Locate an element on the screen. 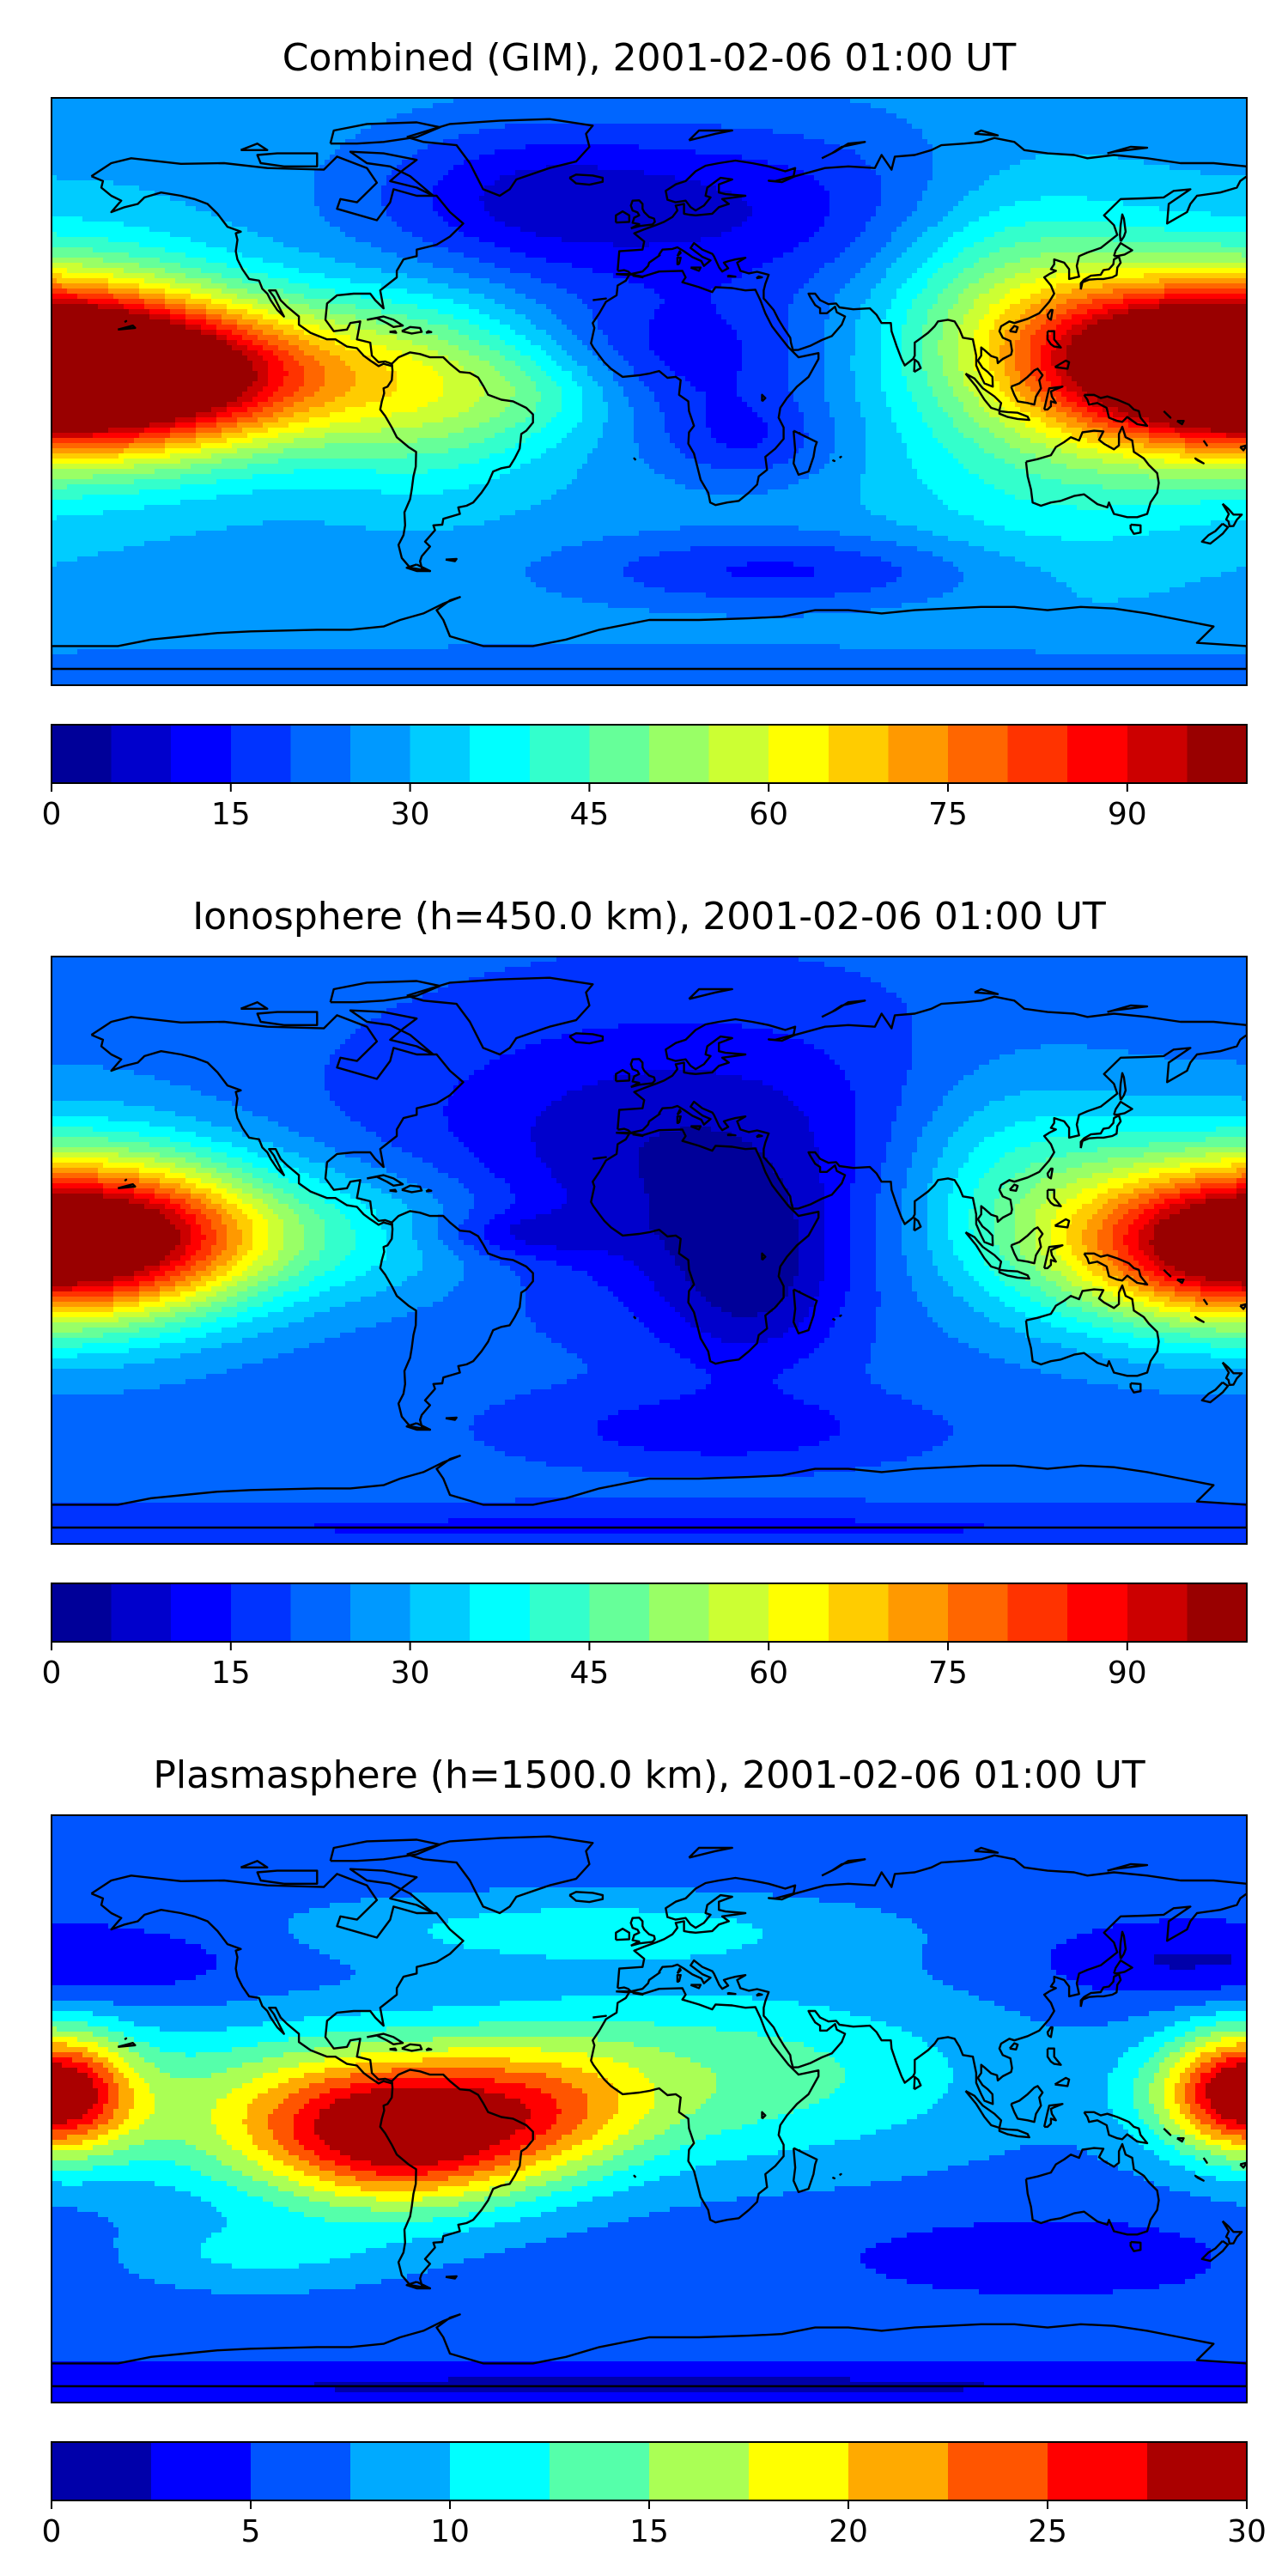 Image resolution: width=1288 pixels, height=2576 pixels. colorbar-tick-label: 5 is located at coordinates (251, 2531).